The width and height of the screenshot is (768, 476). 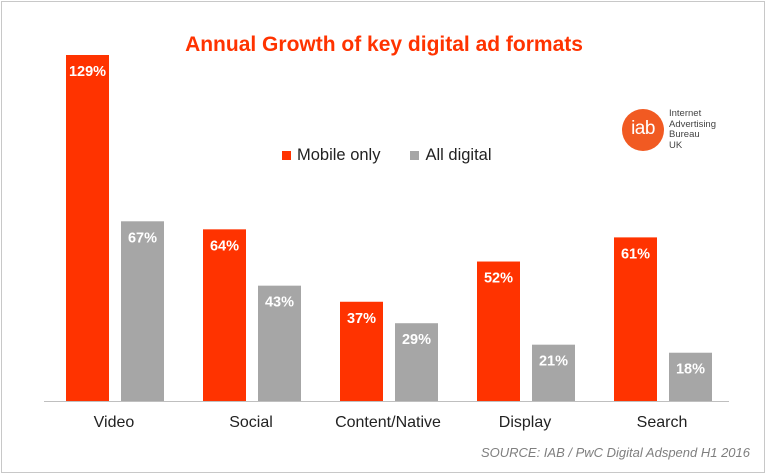 I want to click on logo-line: Advertising, so click(x=692, y=124).